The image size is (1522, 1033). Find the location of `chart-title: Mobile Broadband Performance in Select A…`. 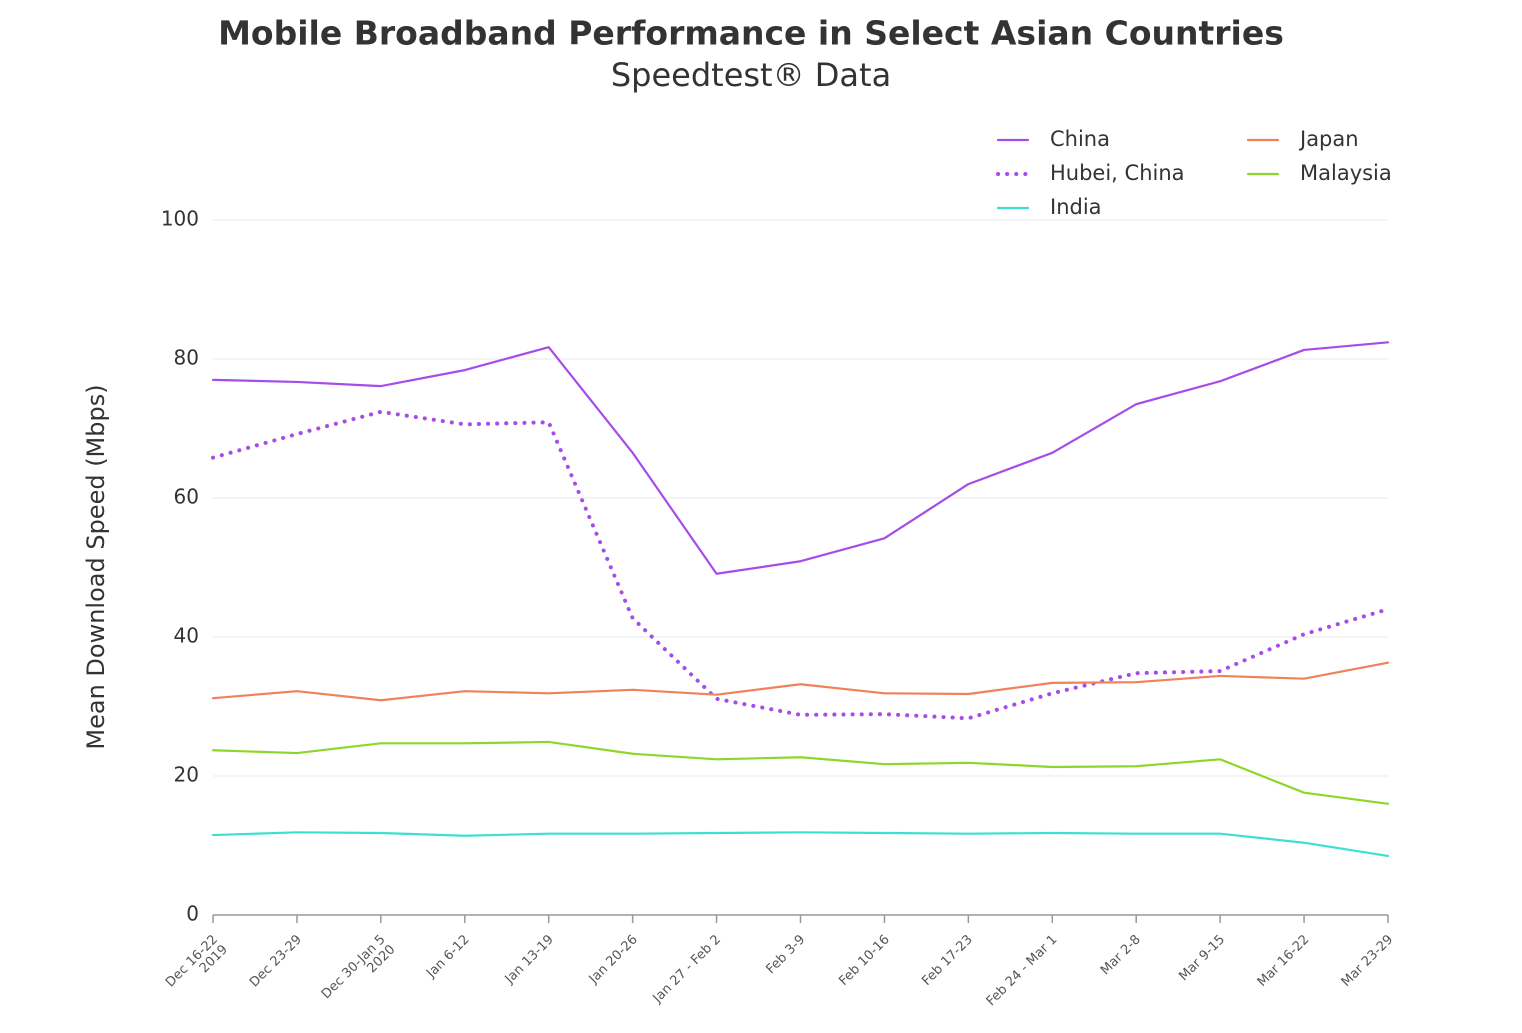

chart-title: Mobile Broadband Performance in Select A… is located at coordinates (751, 33).